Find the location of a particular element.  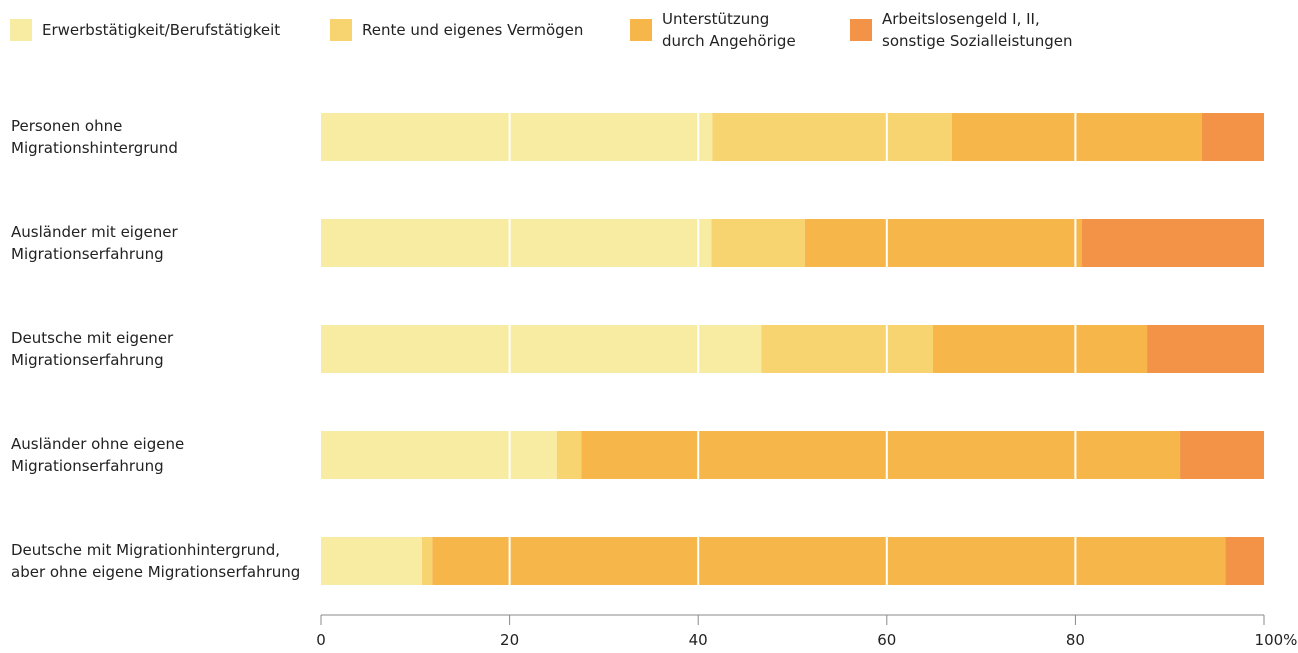

legend-label: Erwerbstätigkeit/Berufstätigkeit is located at coordinates (161, 30).